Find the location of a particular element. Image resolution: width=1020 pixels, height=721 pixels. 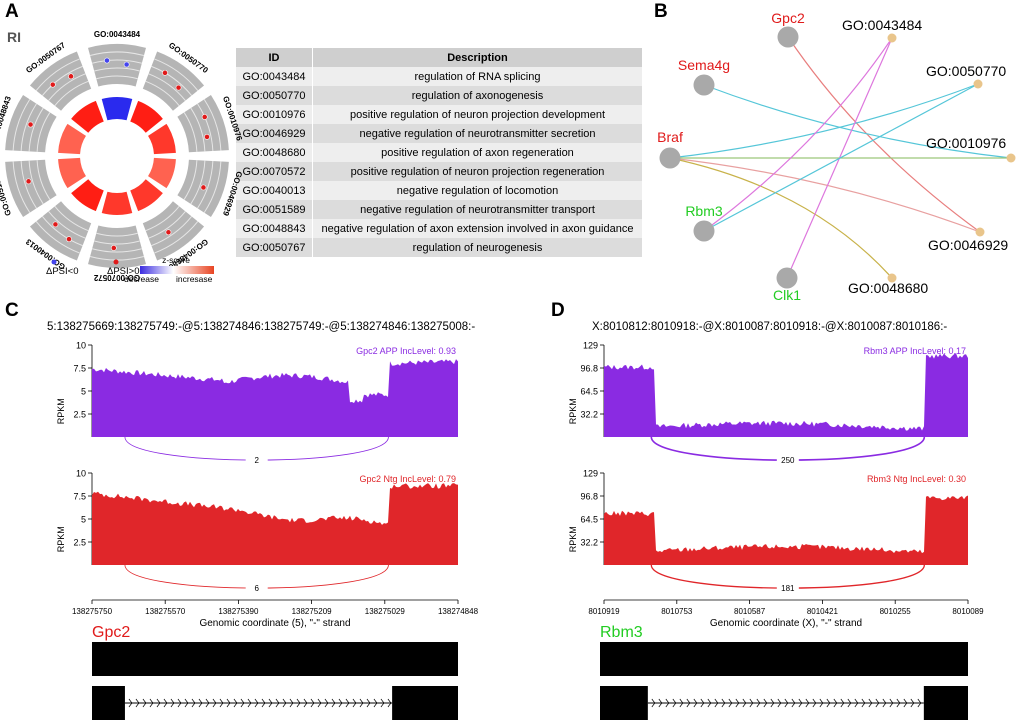

go-circle-legend: ΔPSI<0 ΔPSI>0 z-score decrease incresase is located at coordinates (130, 269).